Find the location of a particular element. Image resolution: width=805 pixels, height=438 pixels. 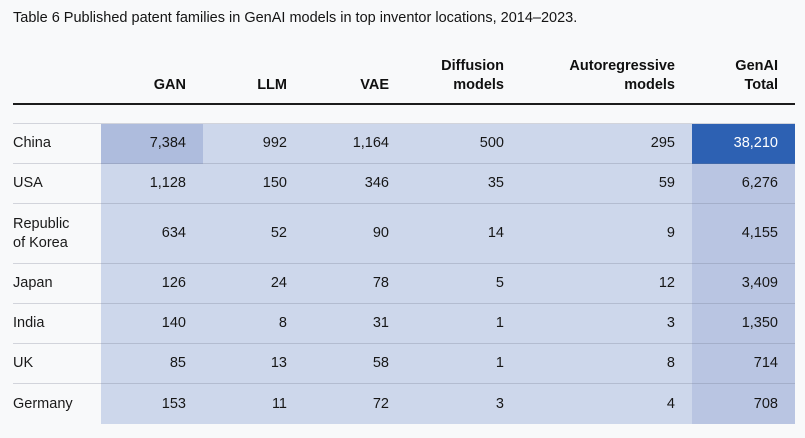

column-header-llm: LLM is located at coordinates (253, 66).